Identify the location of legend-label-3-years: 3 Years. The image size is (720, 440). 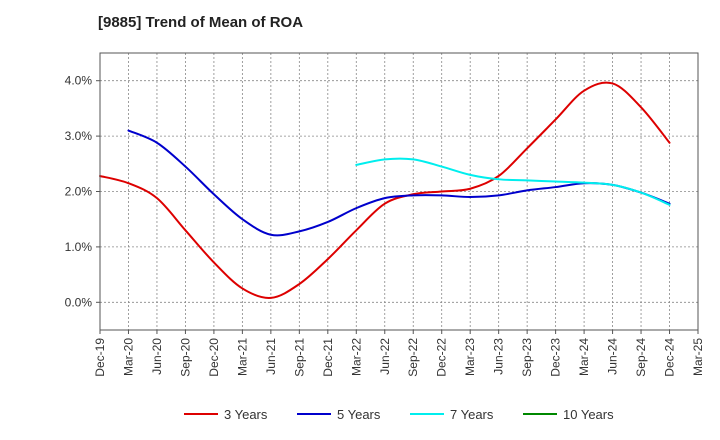
(246, 414).